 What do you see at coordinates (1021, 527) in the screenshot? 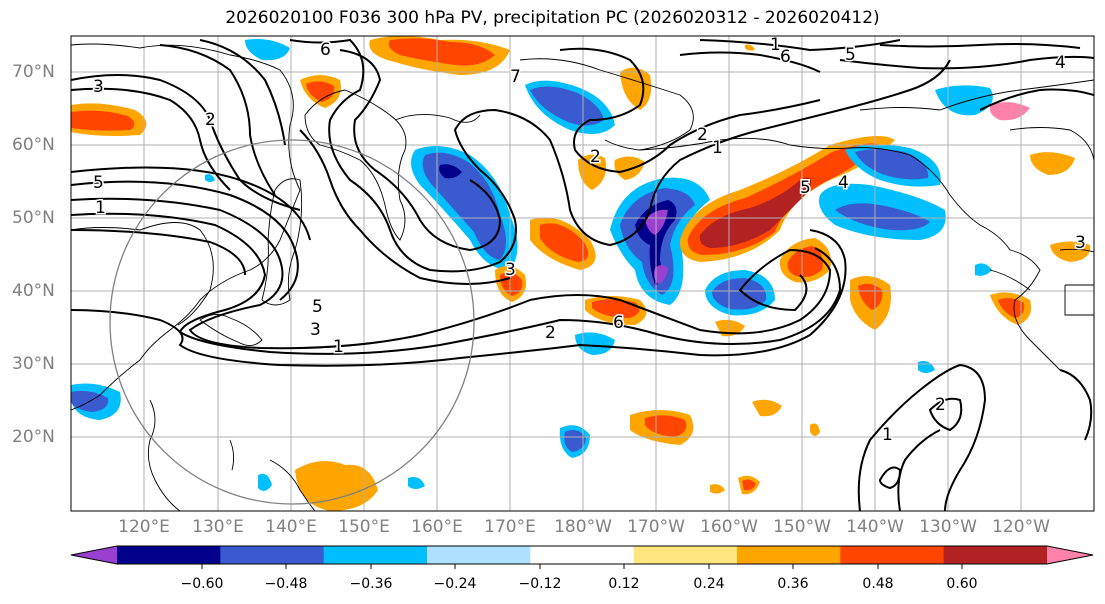
I see `lon-label: 120°W` at bounding box center [1021, 527].